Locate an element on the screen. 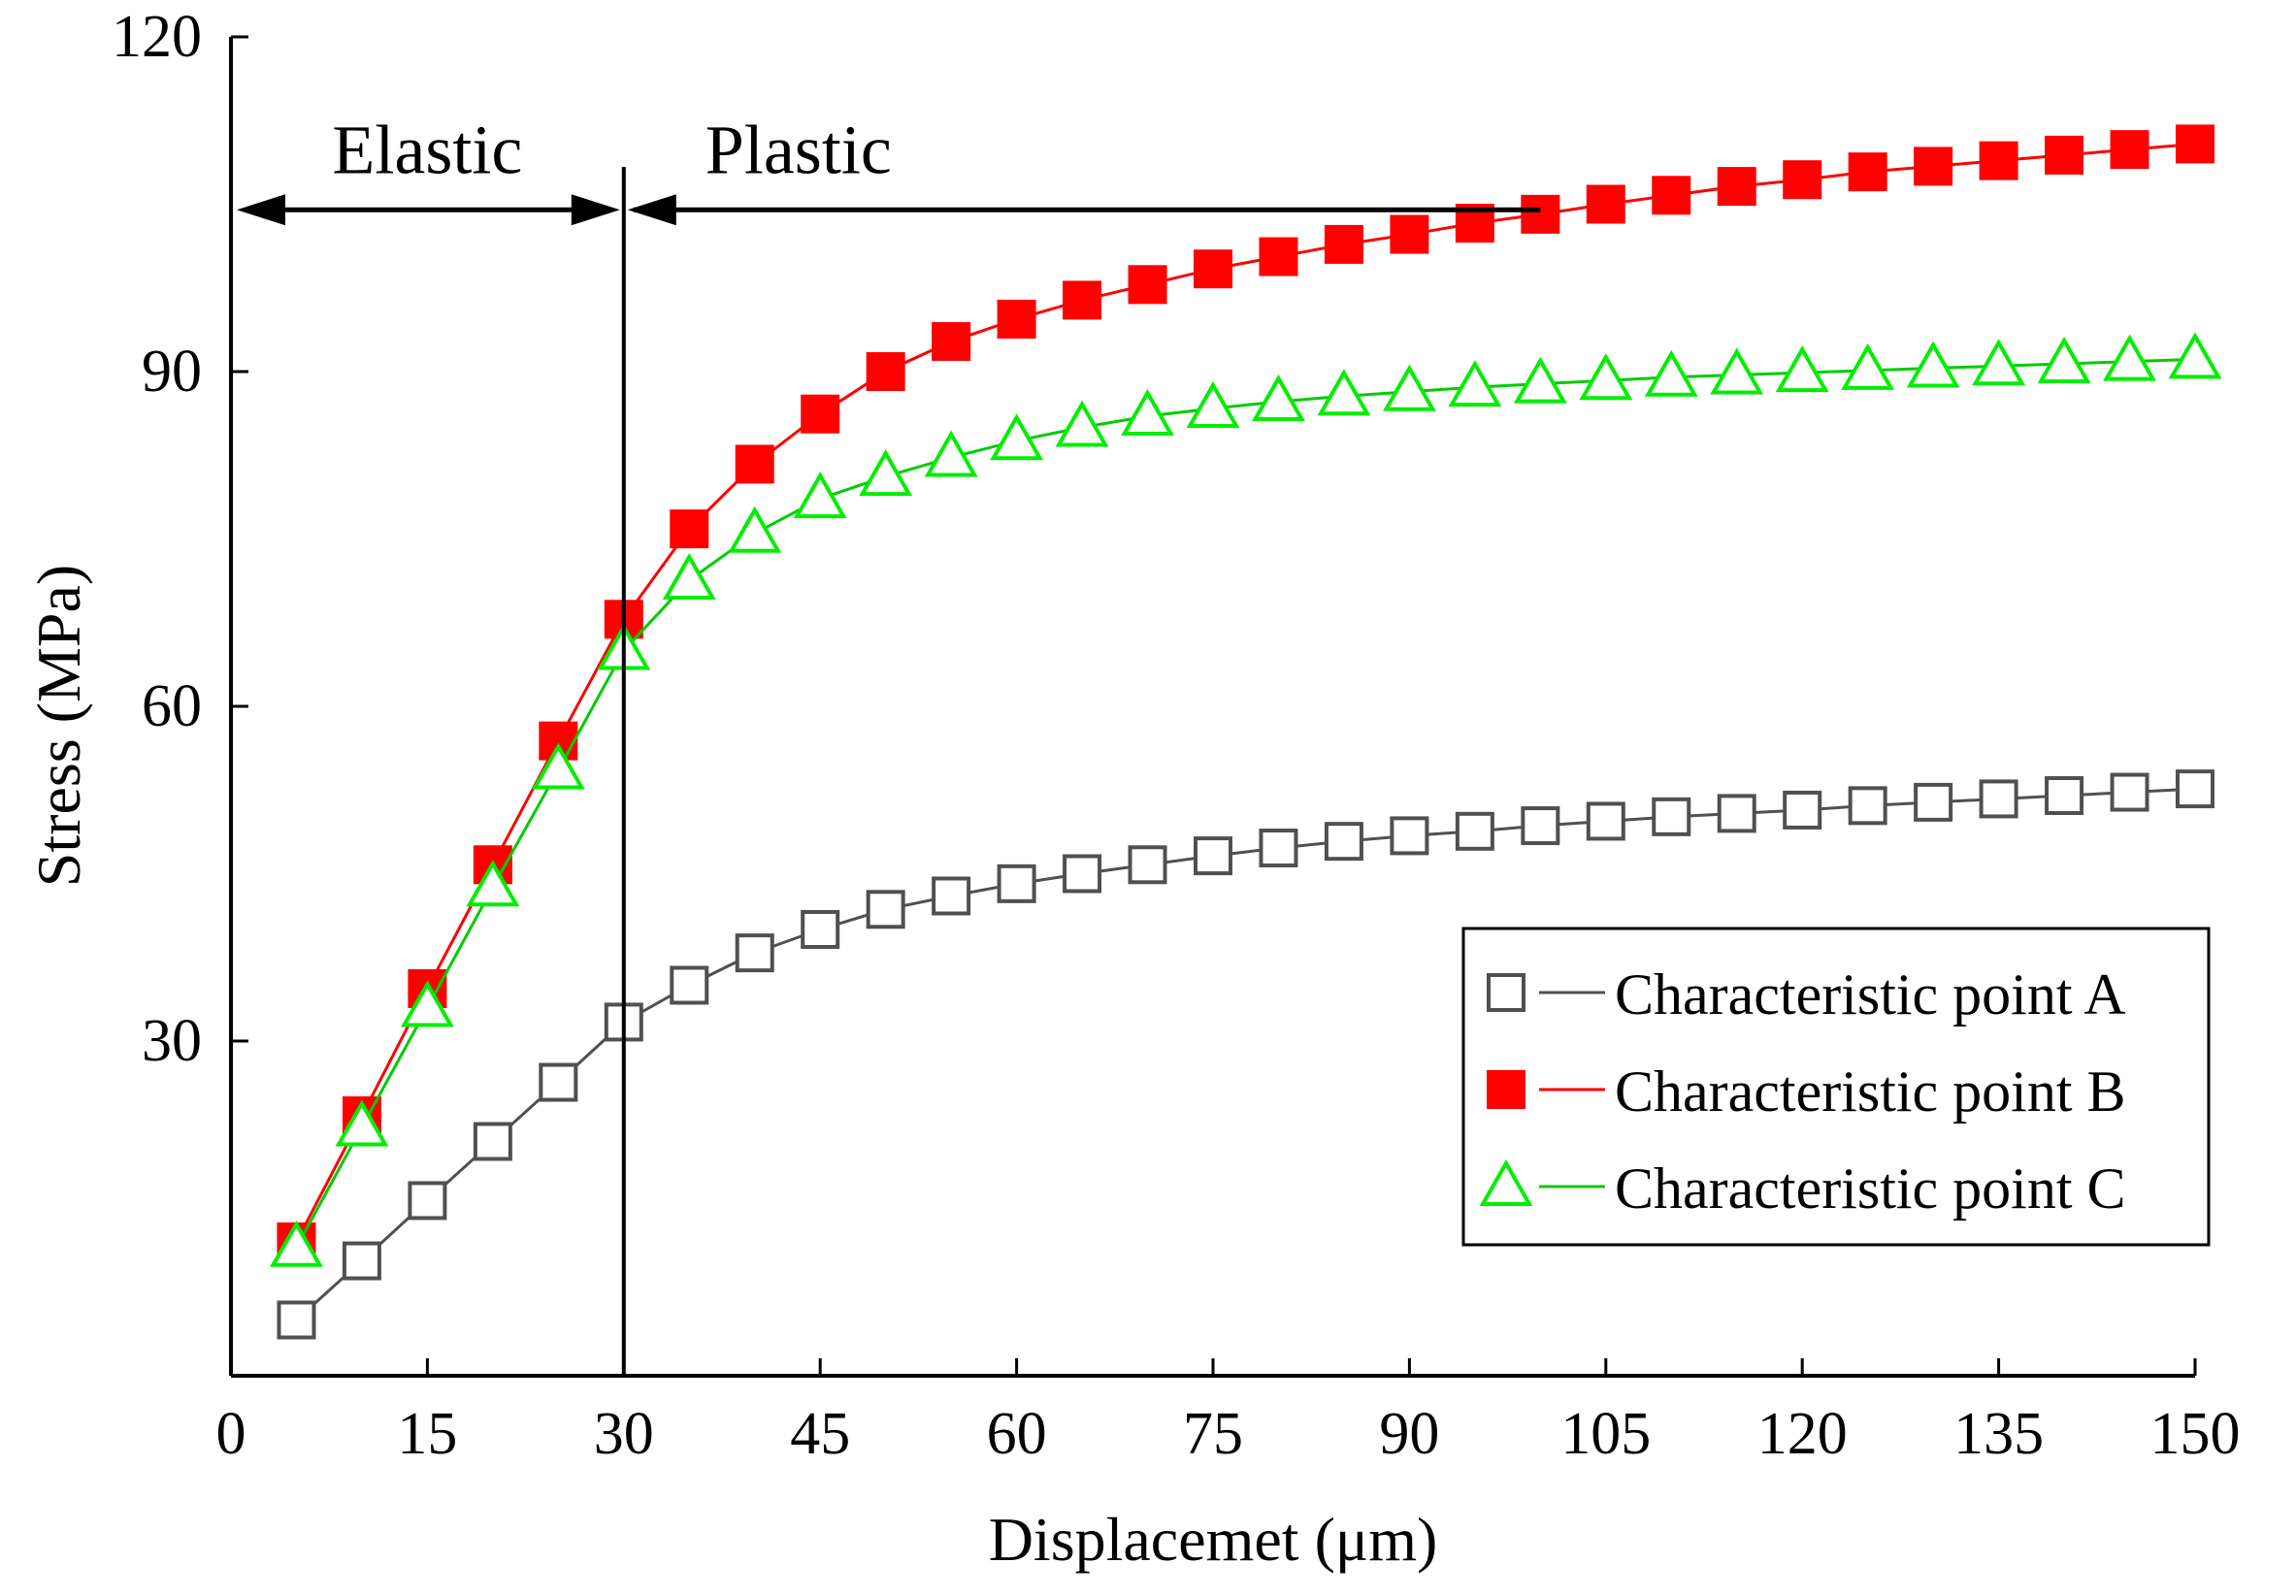 The height and width of the screenshot is (1596, 2296). x-tick-label: 120 is located at coordinates (1802, 1434).